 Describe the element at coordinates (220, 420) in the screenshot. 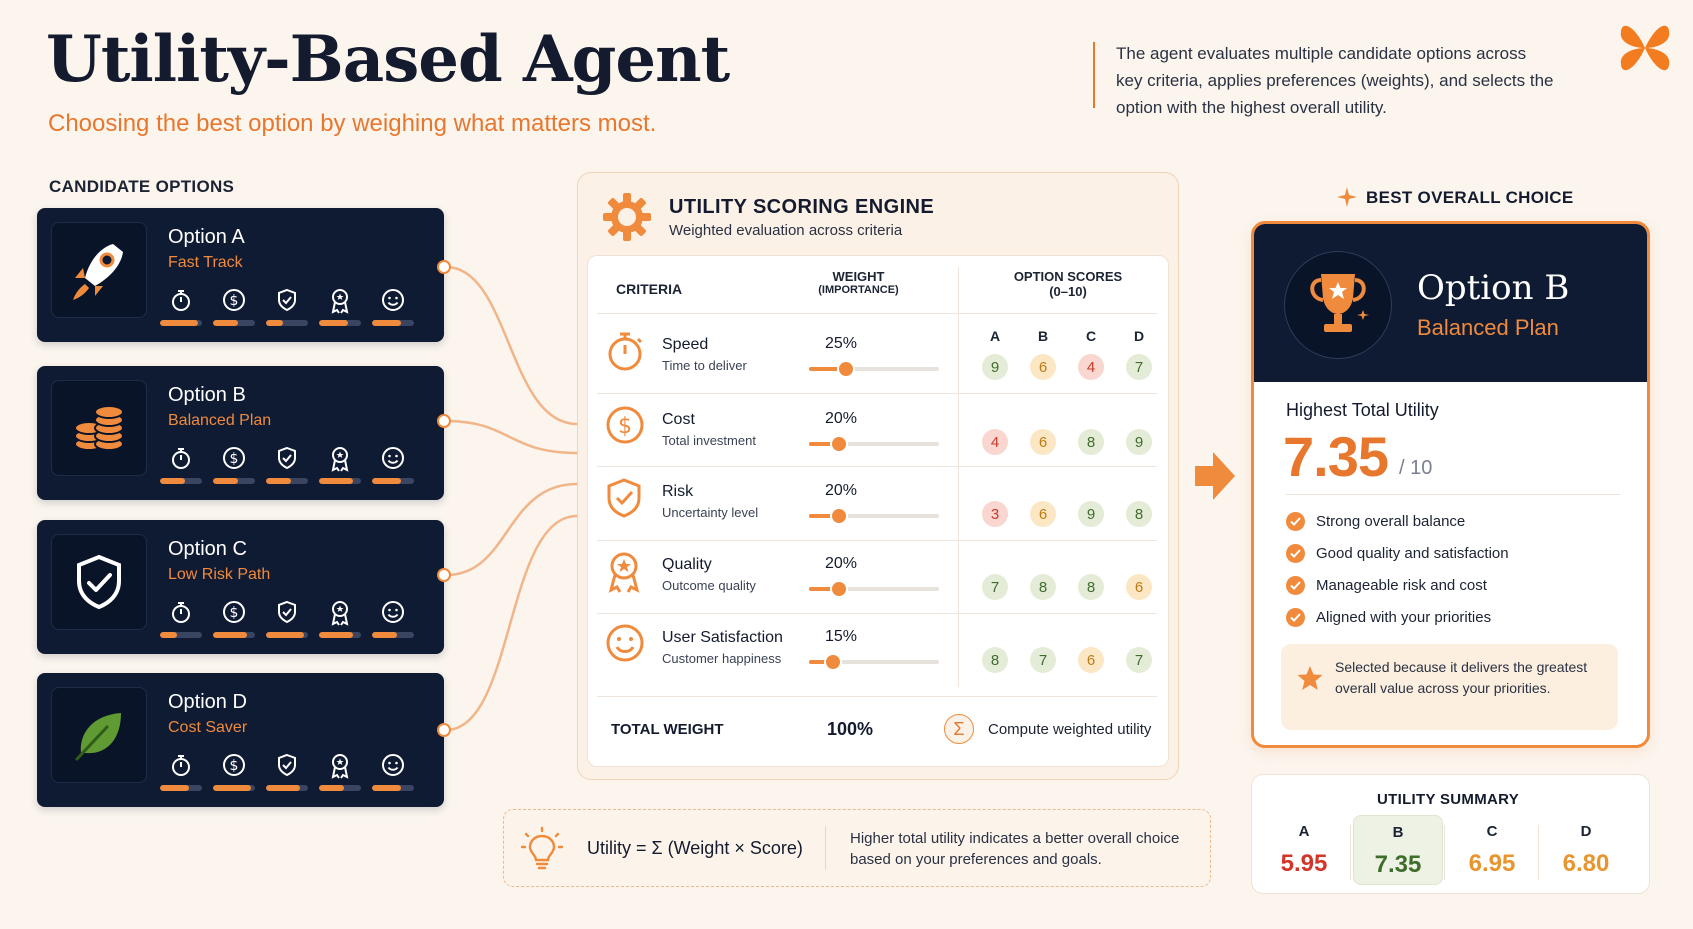

I see `option-subtitle: Balanced Plan` at that location.